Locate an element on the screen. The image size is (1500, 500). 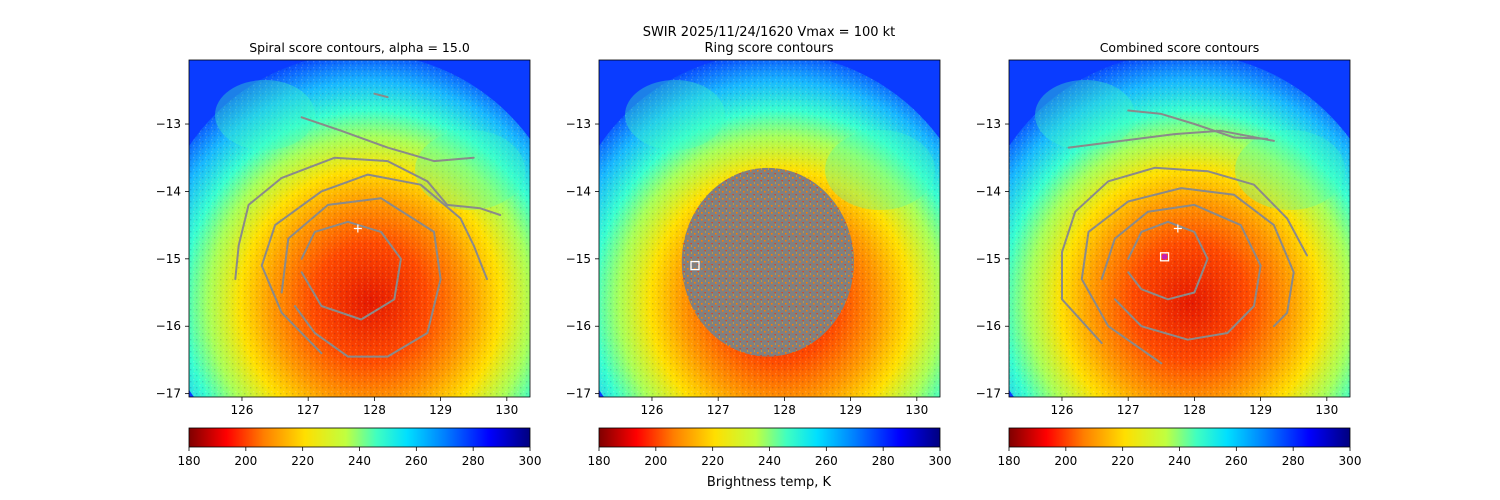
spiral-contours is located at coordinates (368, 225).